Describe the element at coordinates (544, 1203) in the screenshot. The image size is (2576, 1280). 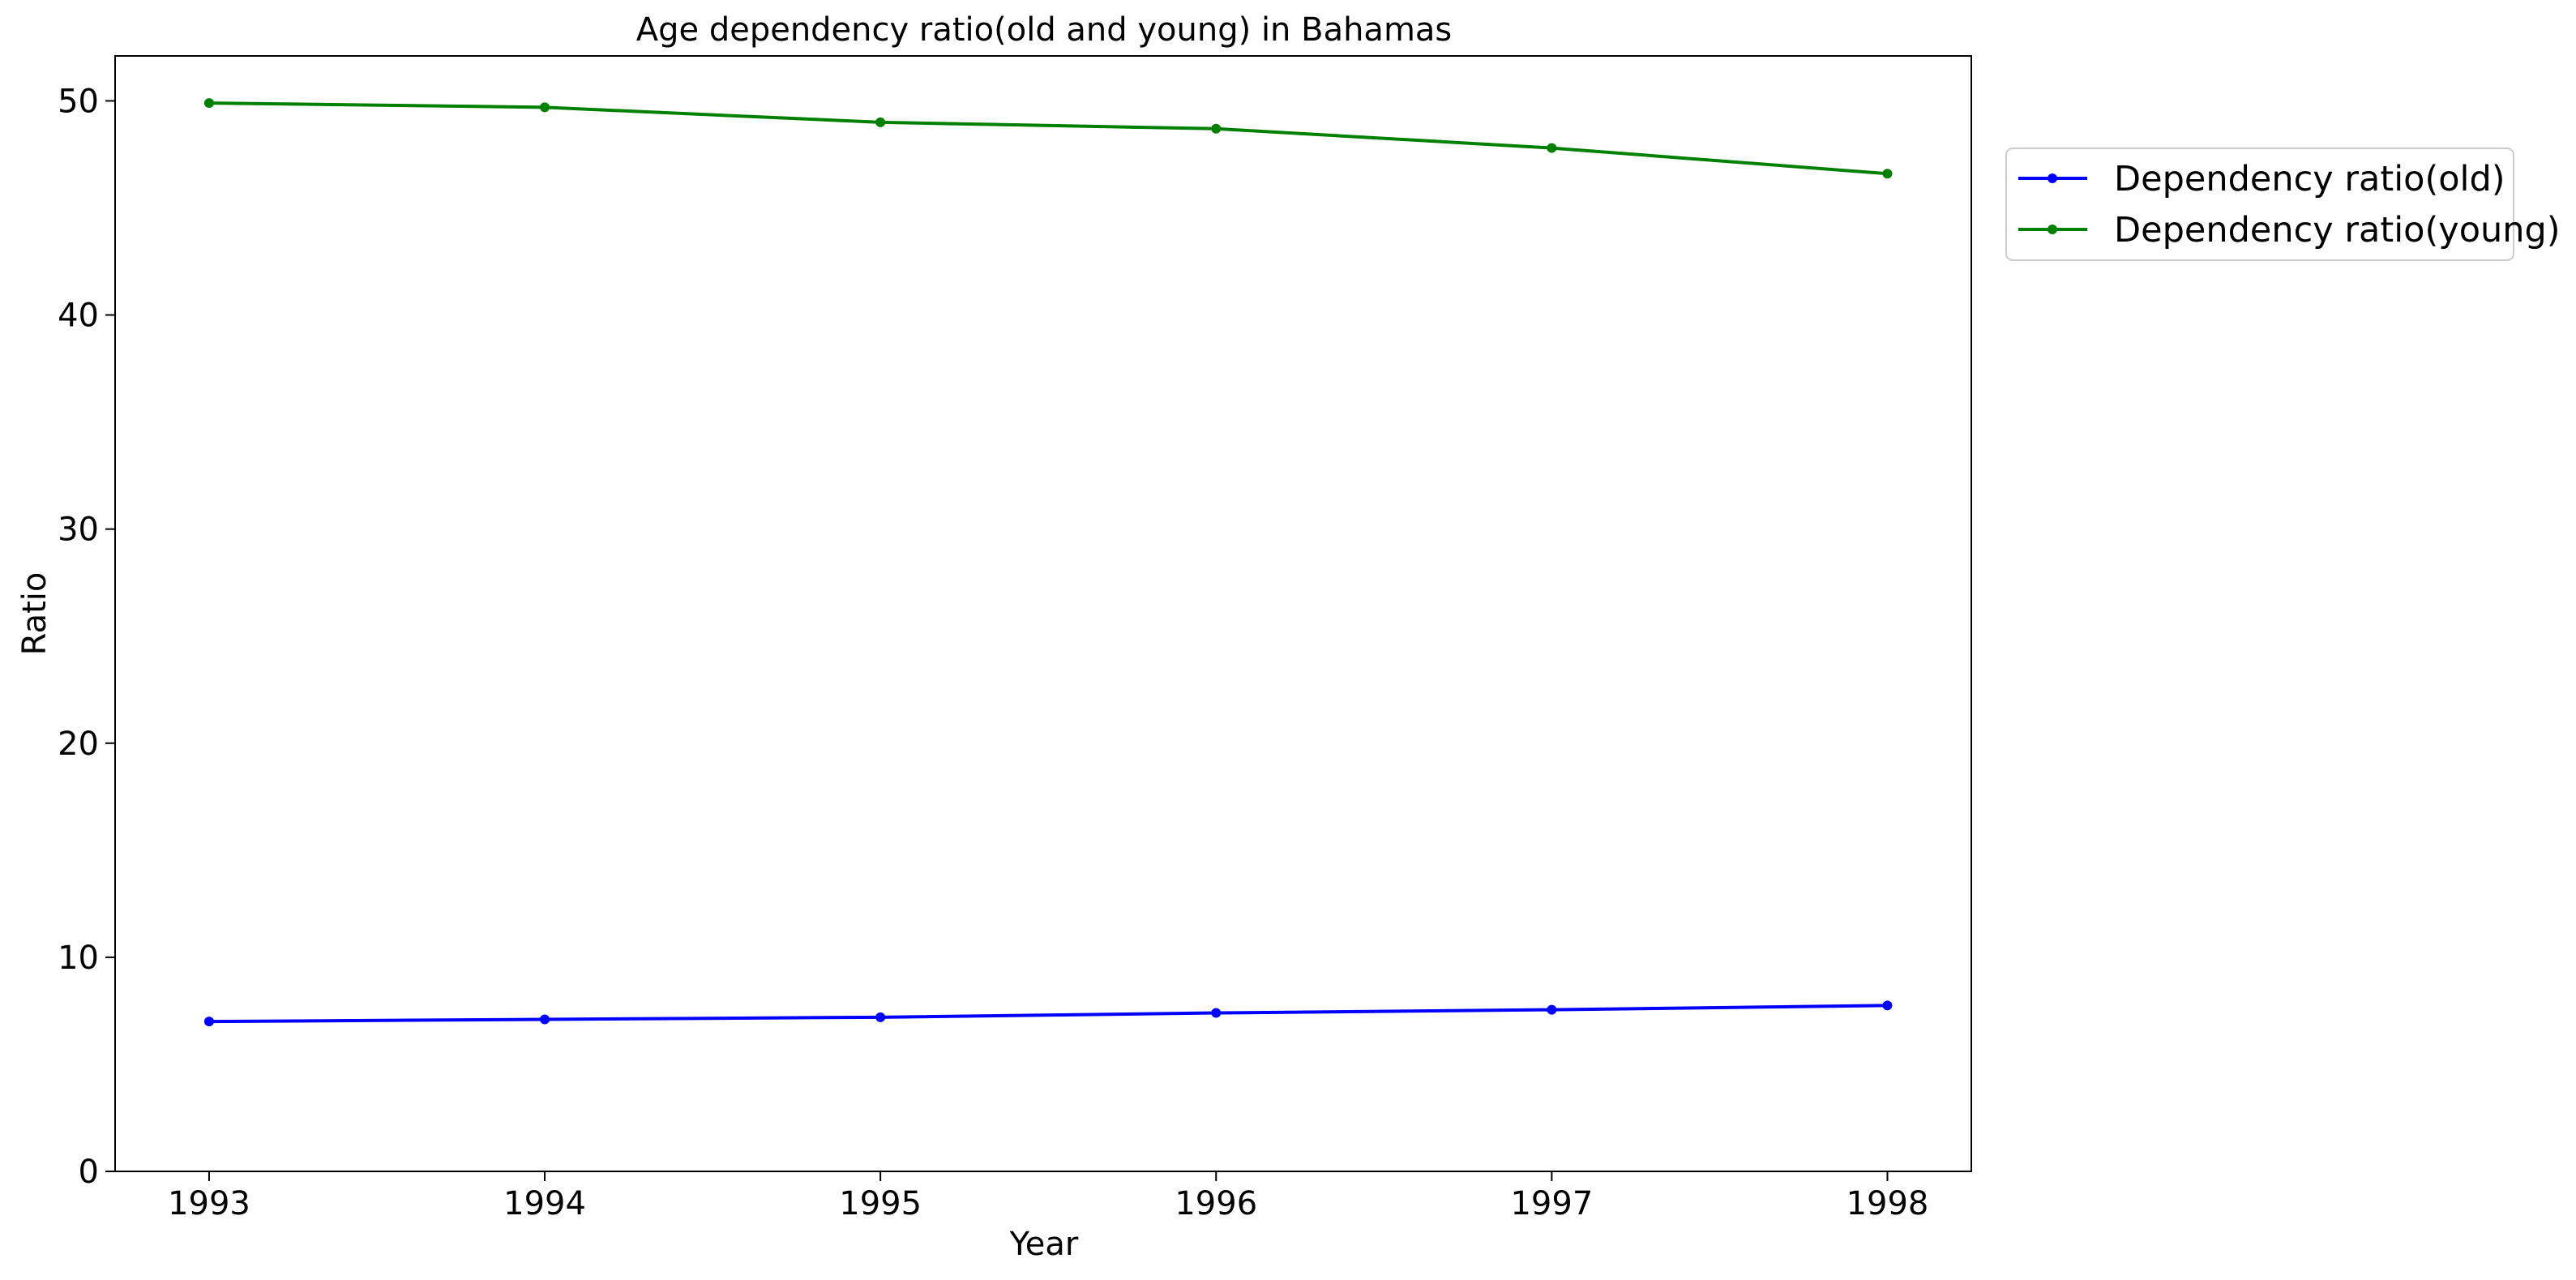
I see `x-tick-label: 1994` at that location.